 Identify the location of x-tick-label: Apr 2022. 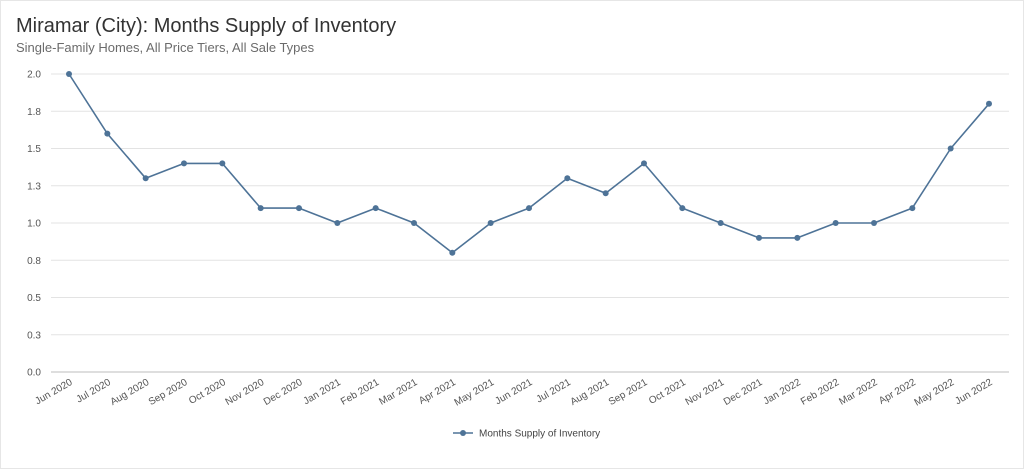
(897, 392).